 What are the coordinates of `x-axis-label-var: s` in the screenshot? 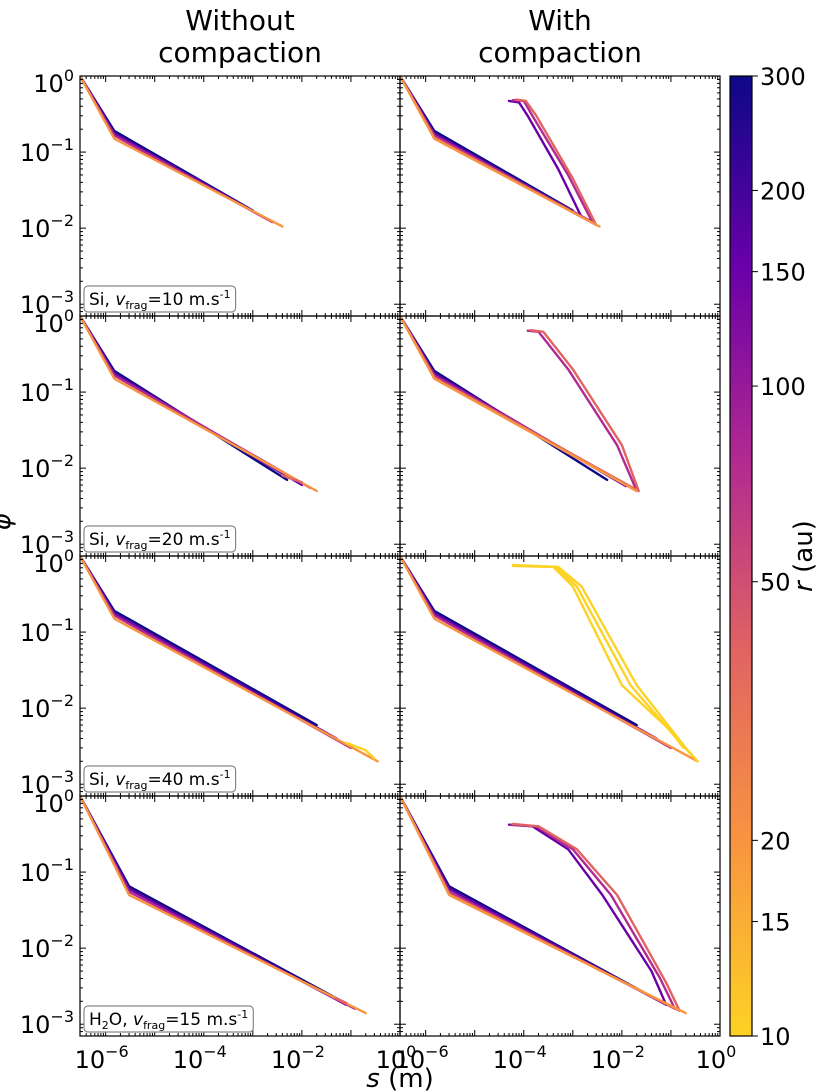 It's located at (373, 1078).